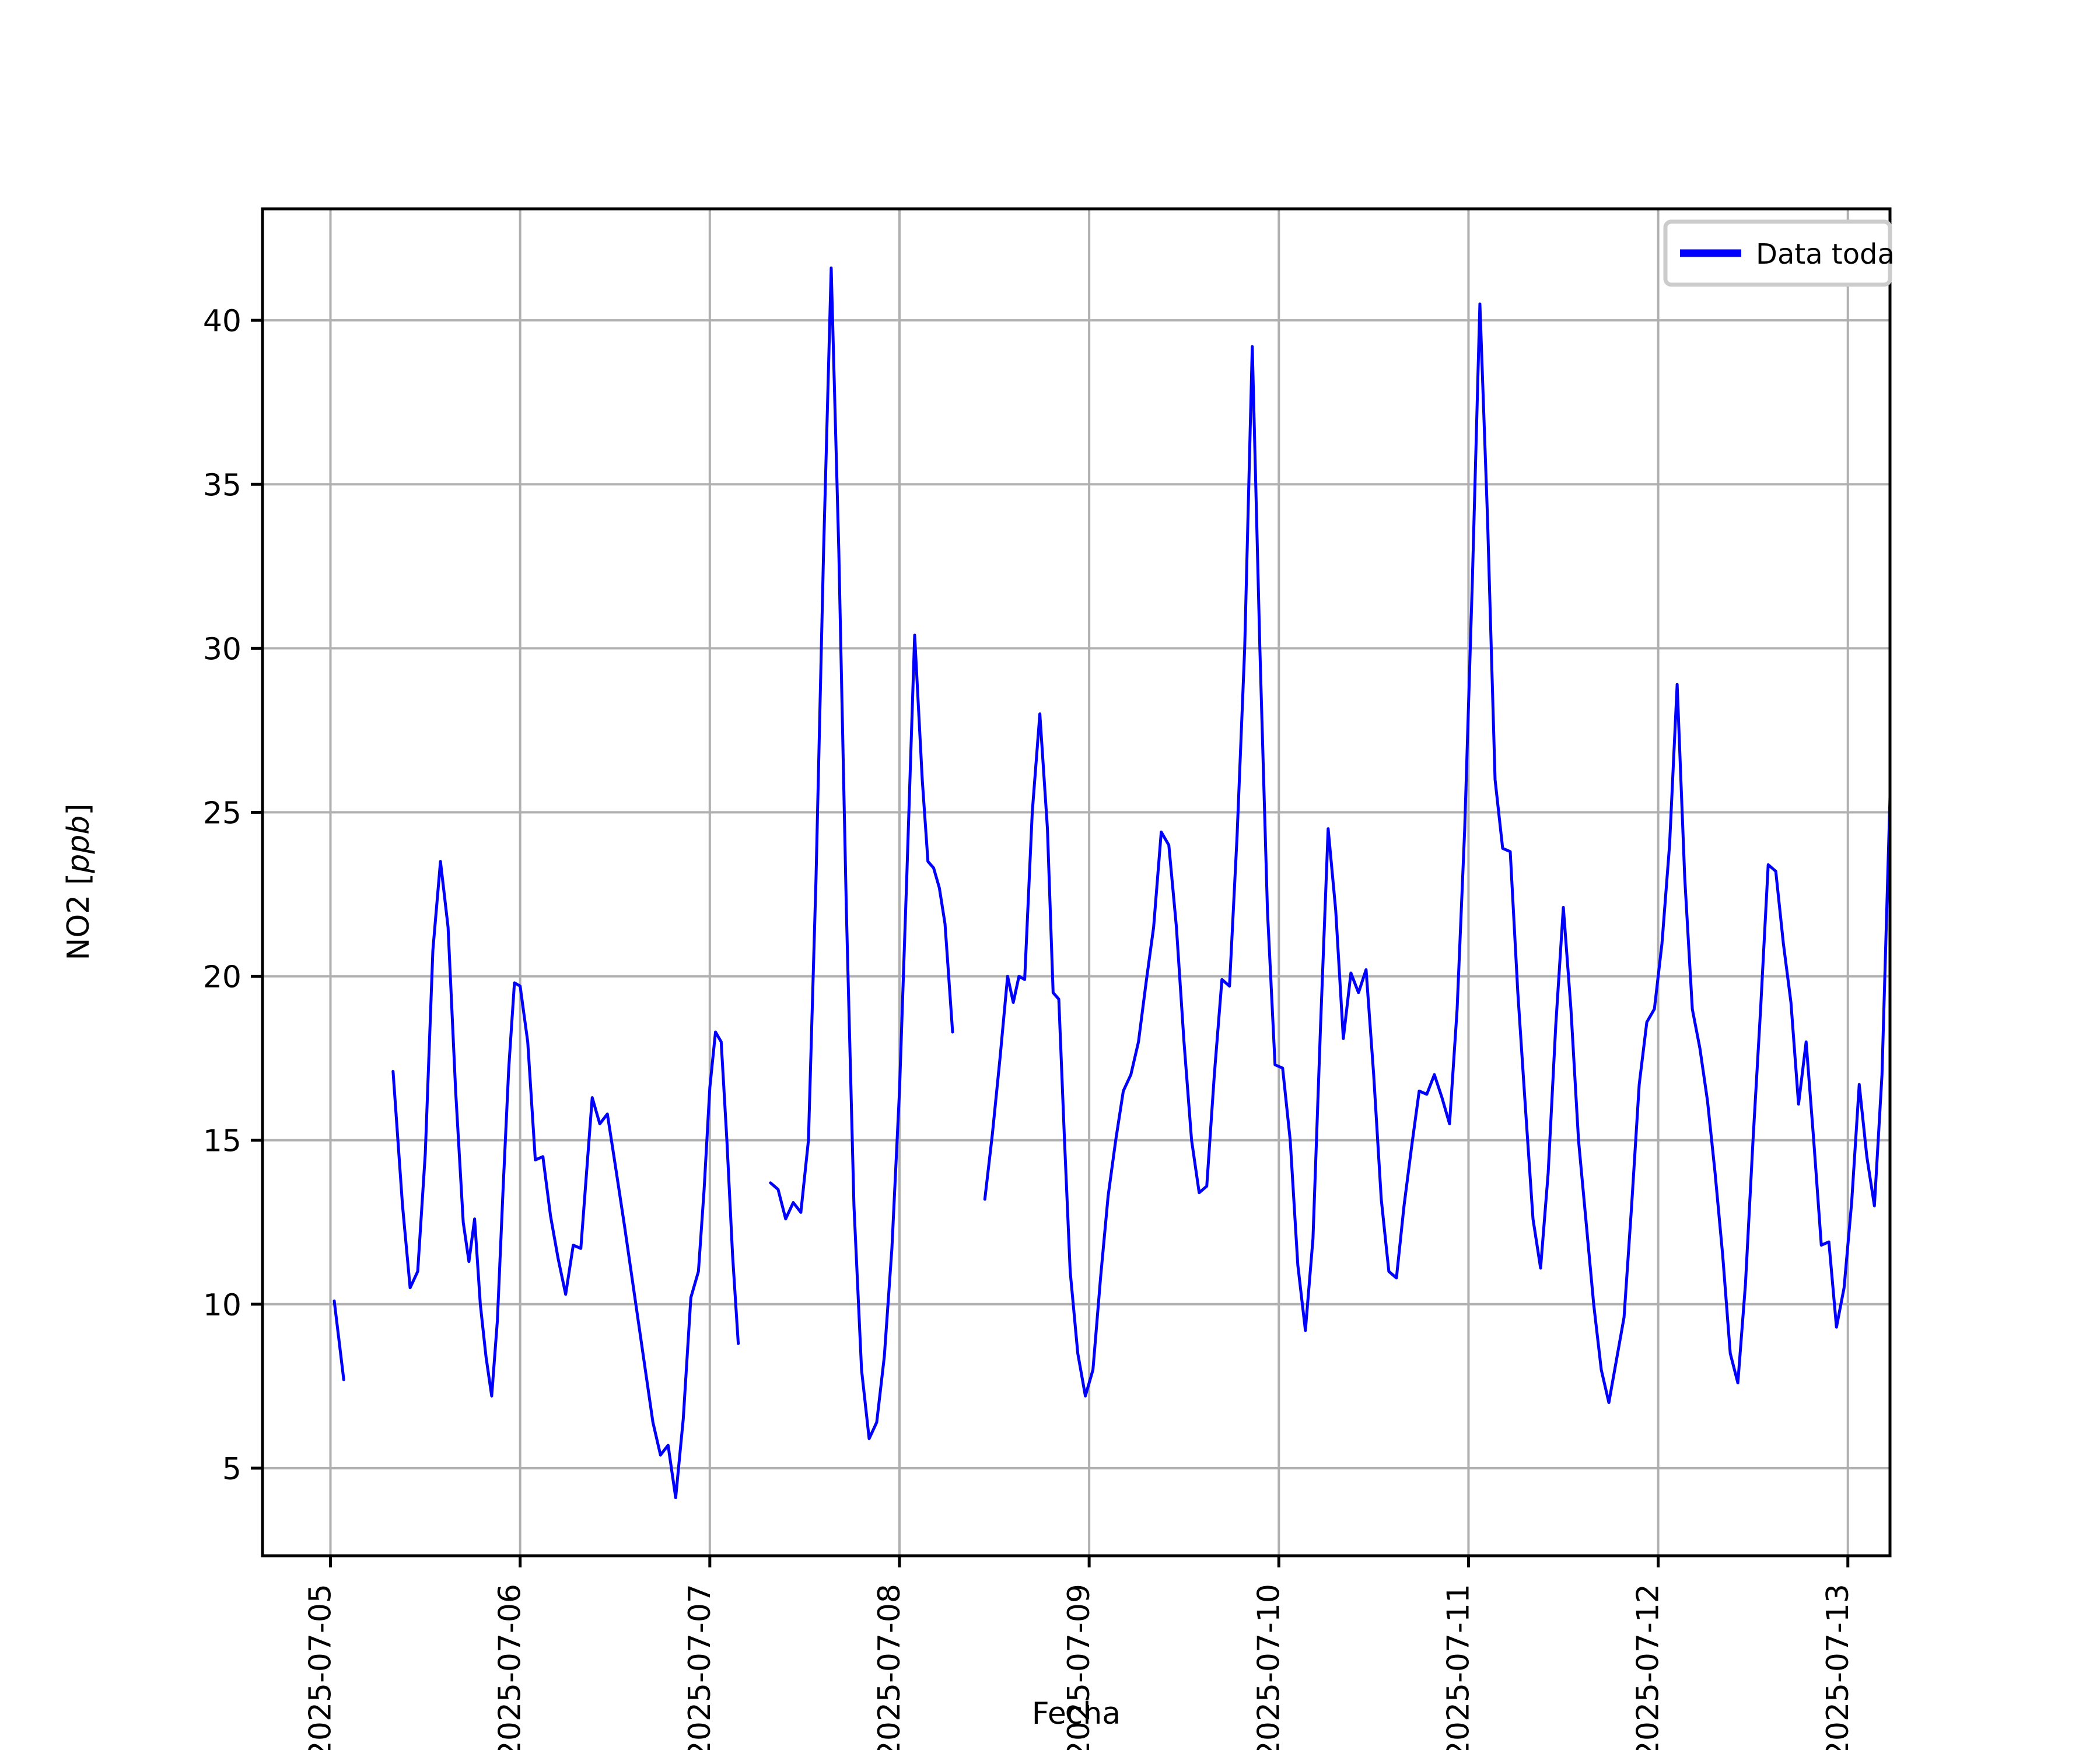 Image resolution: width=2100 pixels, height=1750 pixels. What do you see at coordinates (1268, 1667) in the screenshot?
I see `xtick-label: 2025-07-10` at bounding box center [1268, 1667].